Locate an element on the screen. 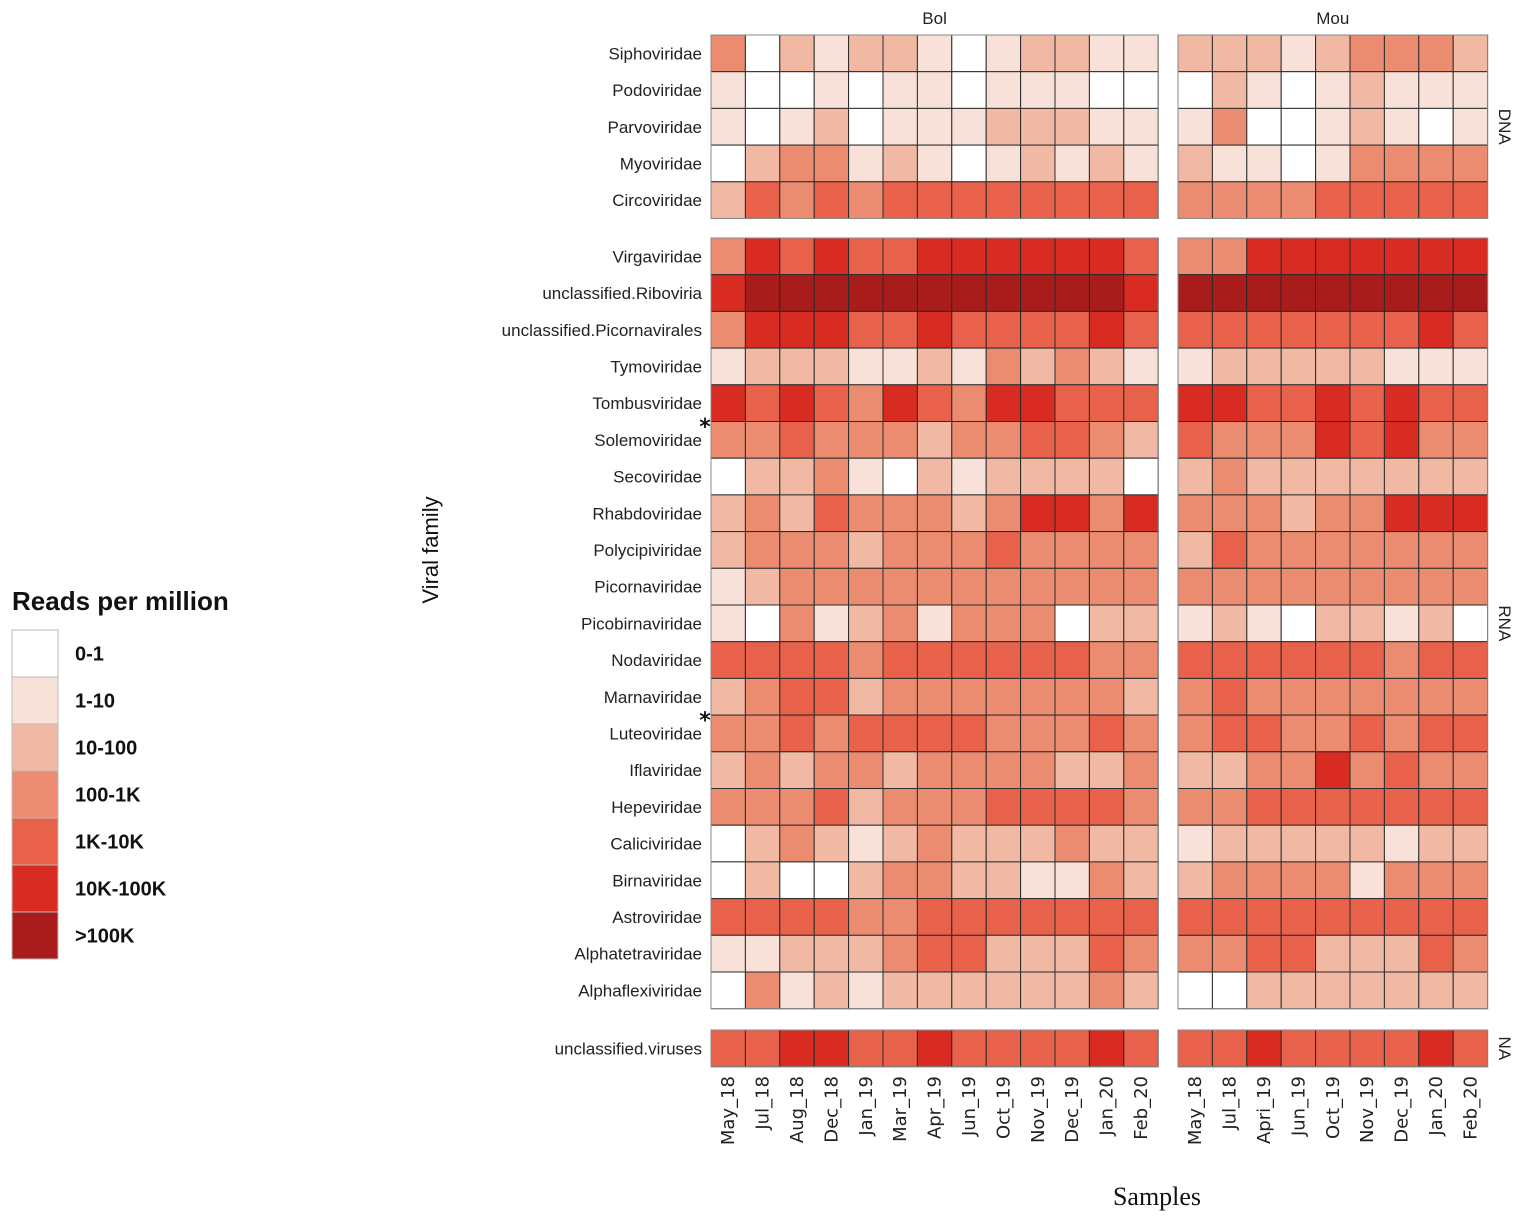  x-tick-label: Jun_19 is located at coordinates (969, 1106).